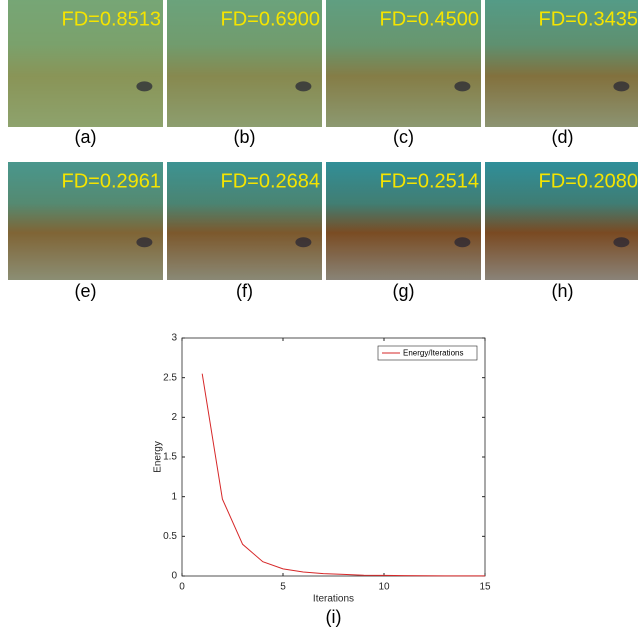 The image size is (638, 632). What do you see at coordinates (182, 587) in the screenshot?
I see `x-tick-label: 0` at bounding box center [182, 587].